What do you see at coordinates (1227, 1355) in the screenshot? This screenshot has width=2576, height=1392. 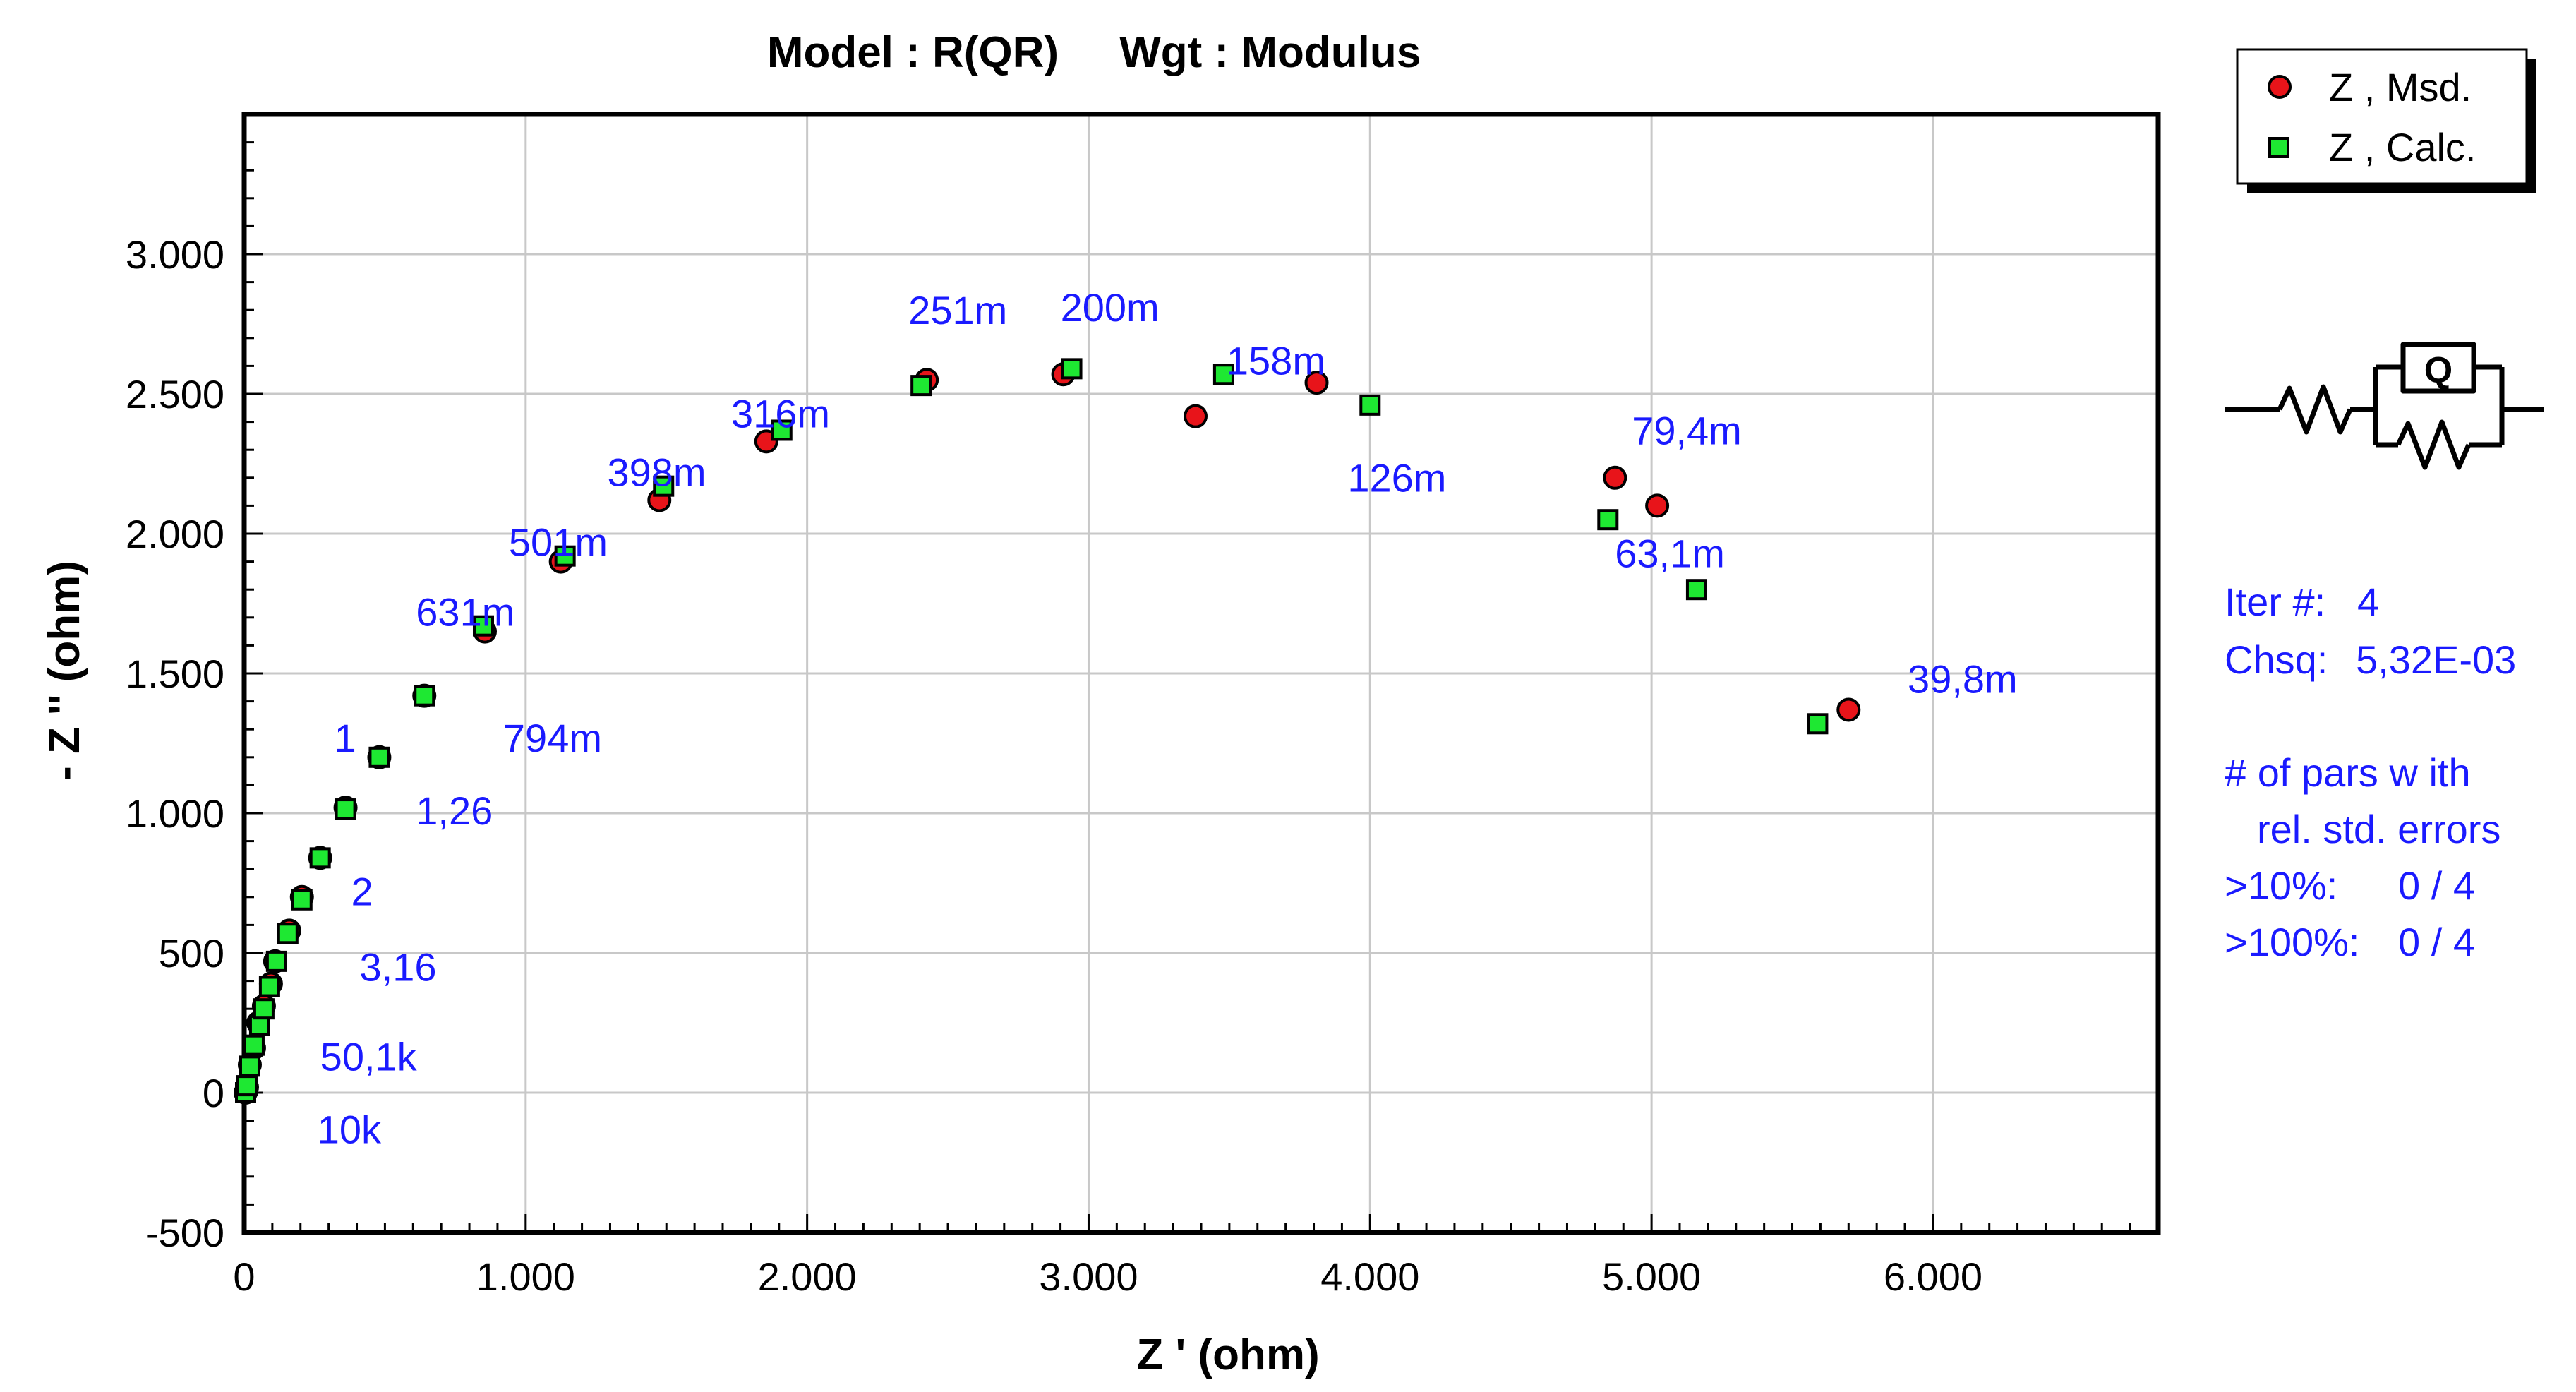 I see `x-axis-title: Z ' (ohm)` at bounding box center [1227, 1355].